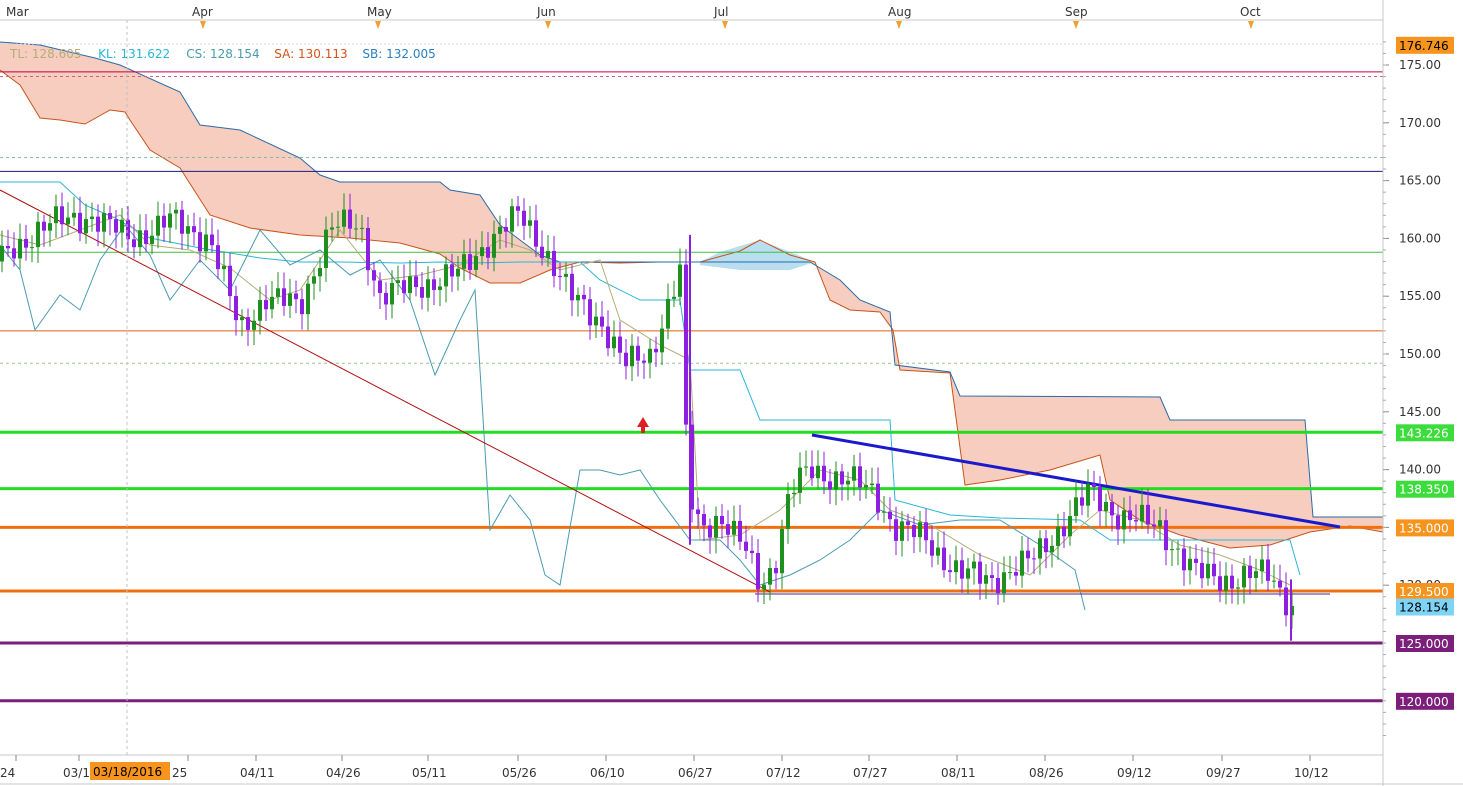  I want to click on price-tick-label: 170.00, so click(1420, 123).